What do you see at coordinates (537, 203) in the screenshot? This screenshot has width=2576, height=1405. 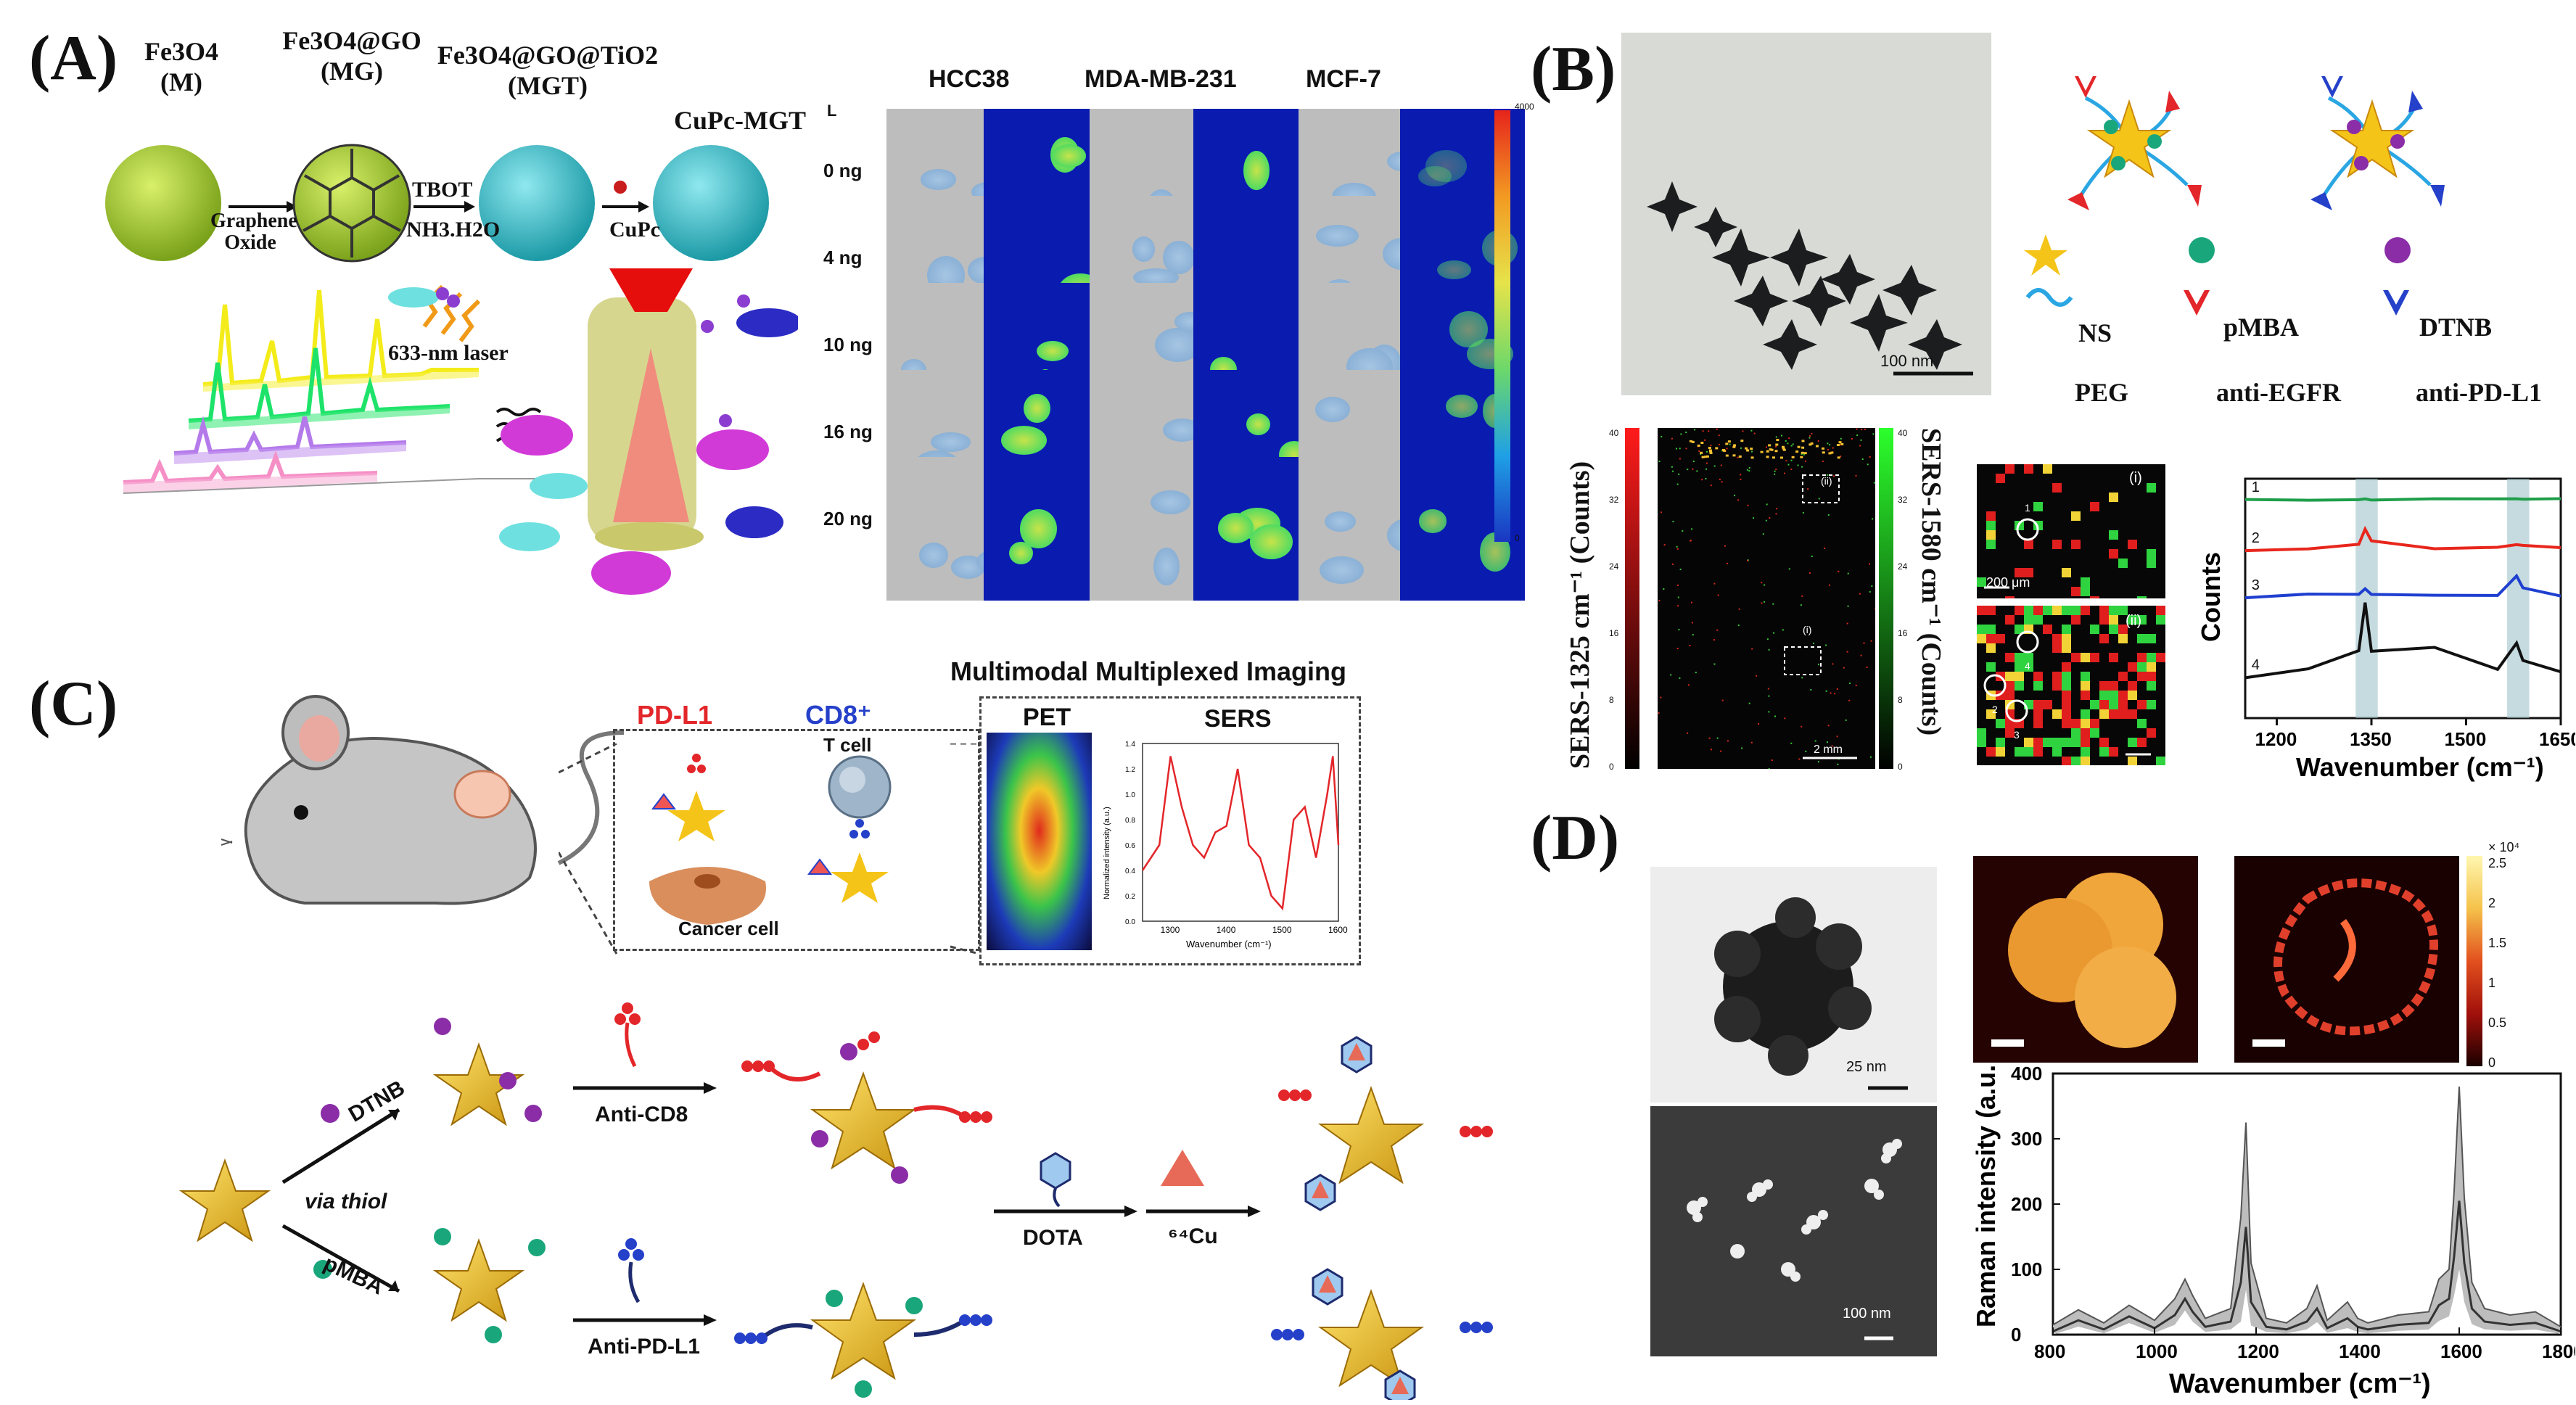 I see `mgt-sphere` at bounding box center [537, 203].